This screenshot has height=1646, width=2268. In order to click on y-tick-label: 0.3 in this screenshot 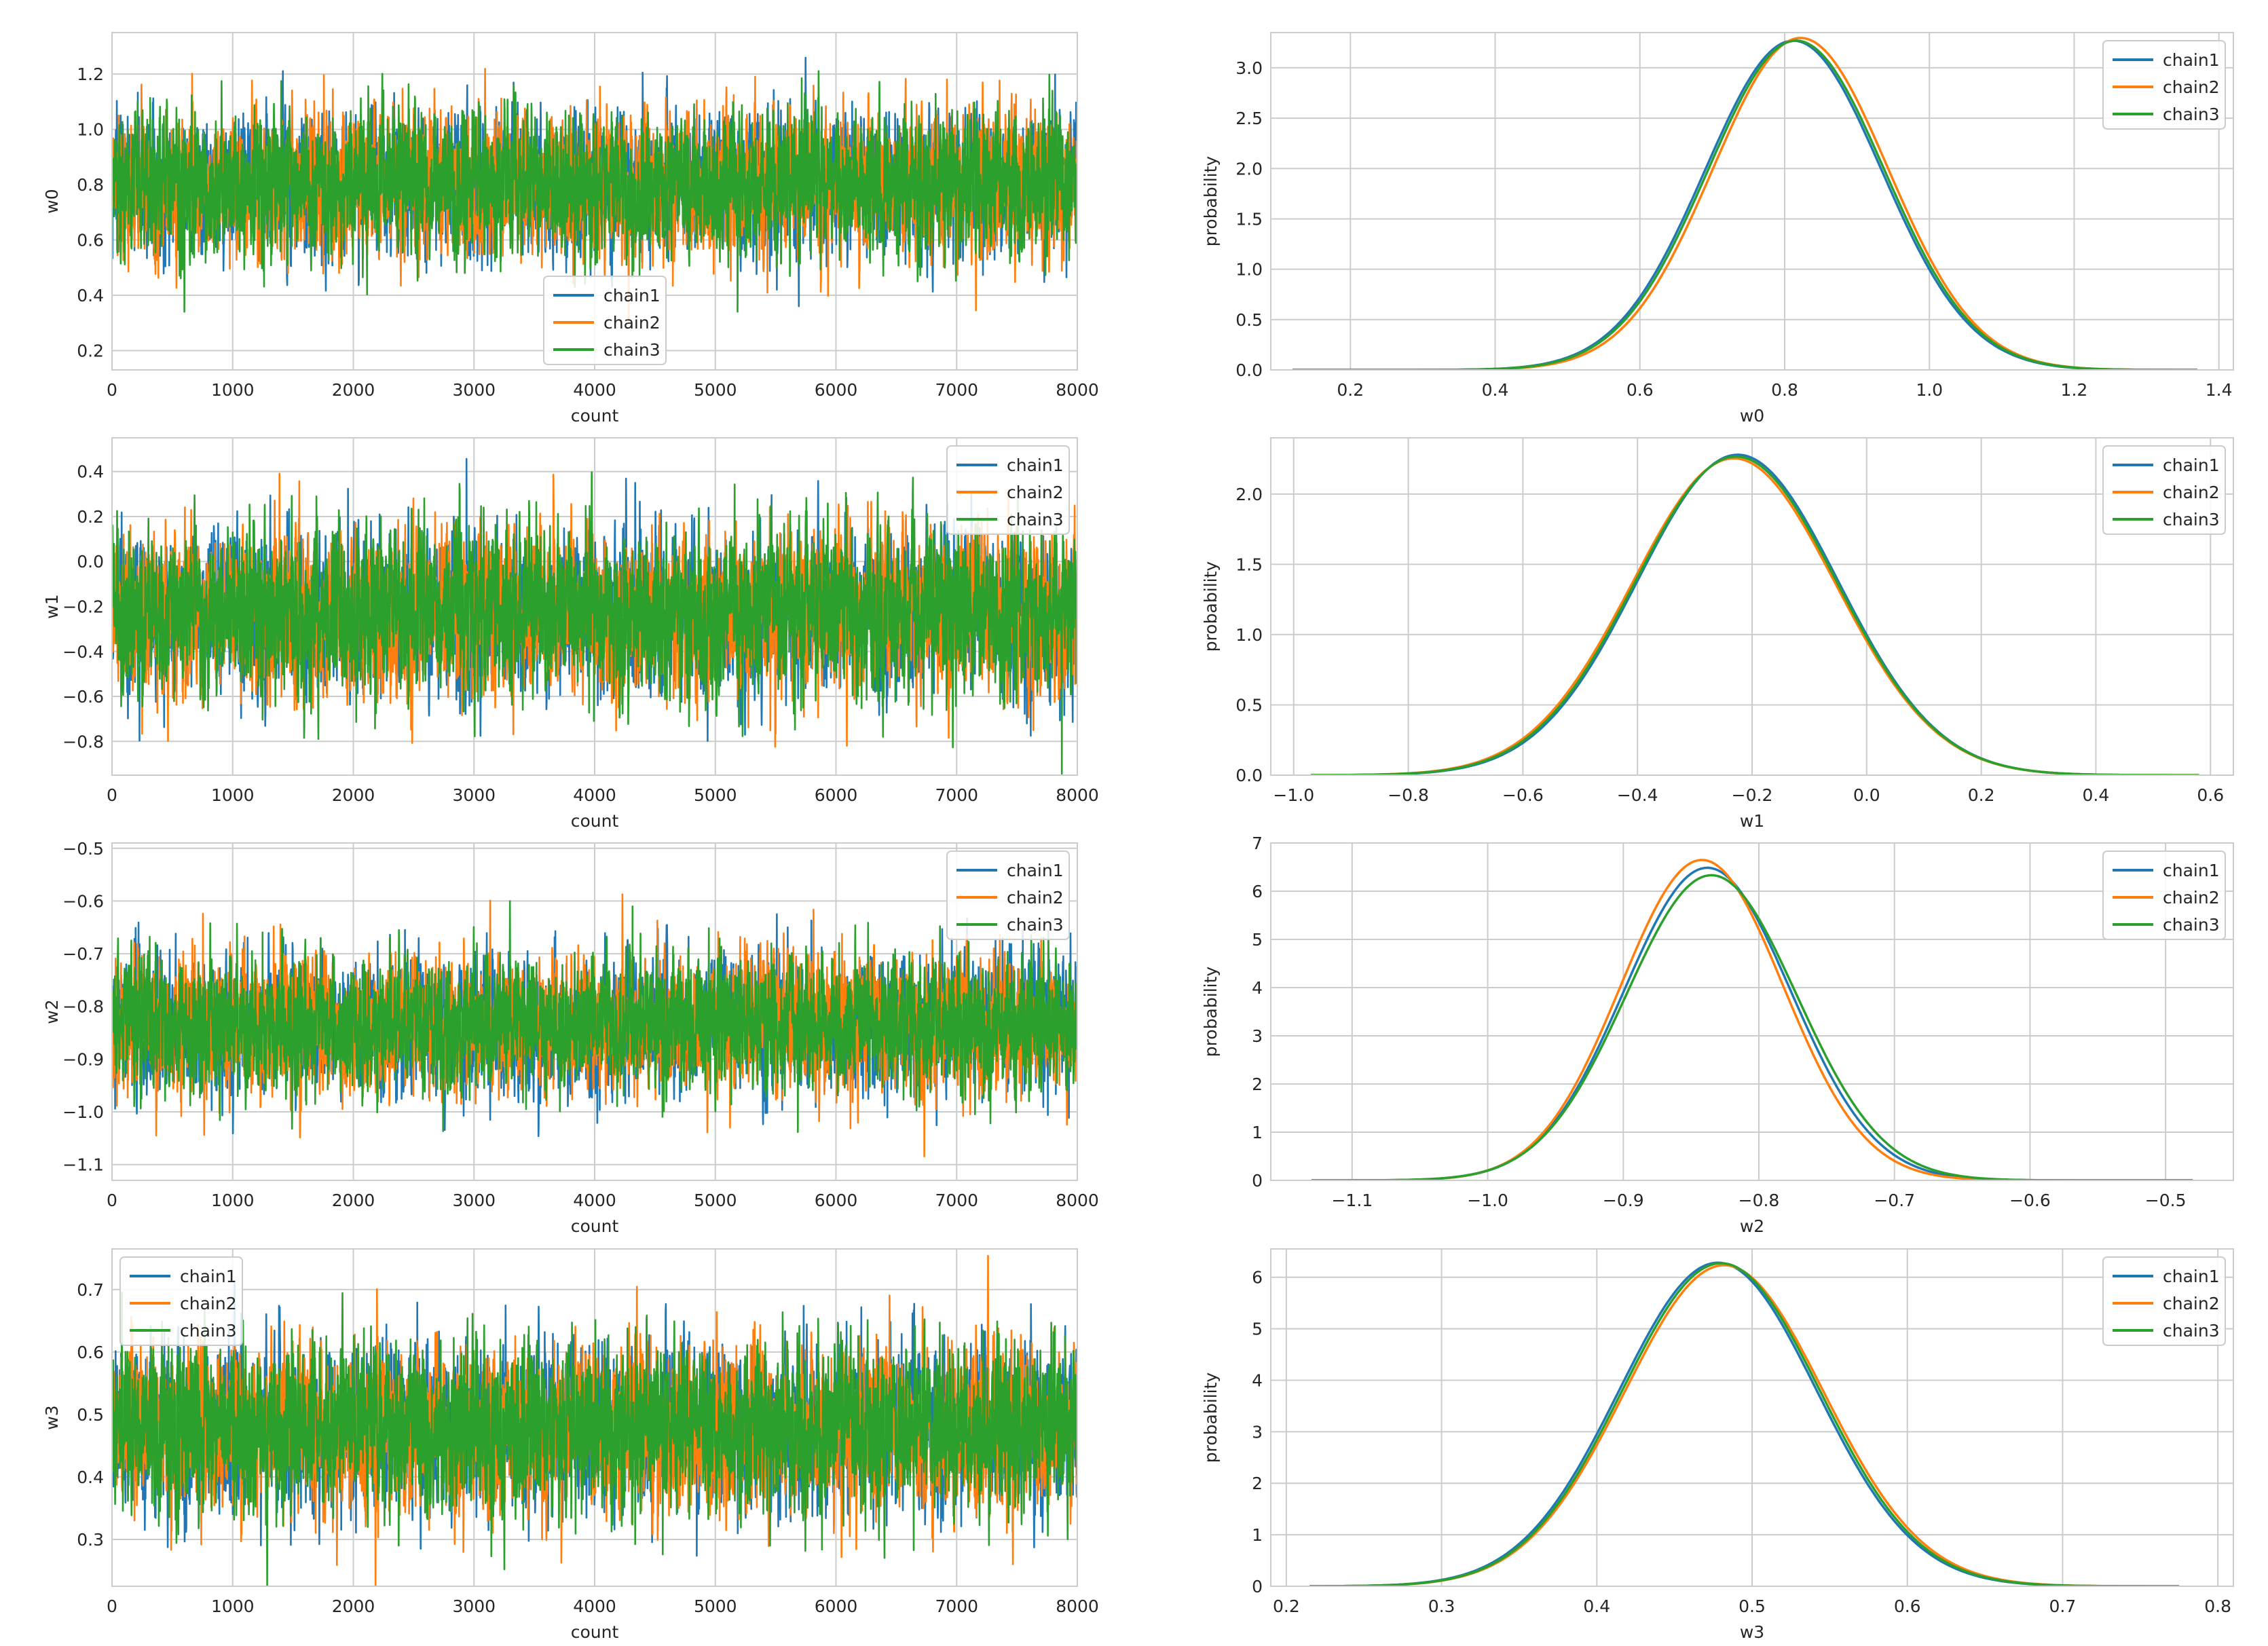, I will do `click(90, 1540)`.